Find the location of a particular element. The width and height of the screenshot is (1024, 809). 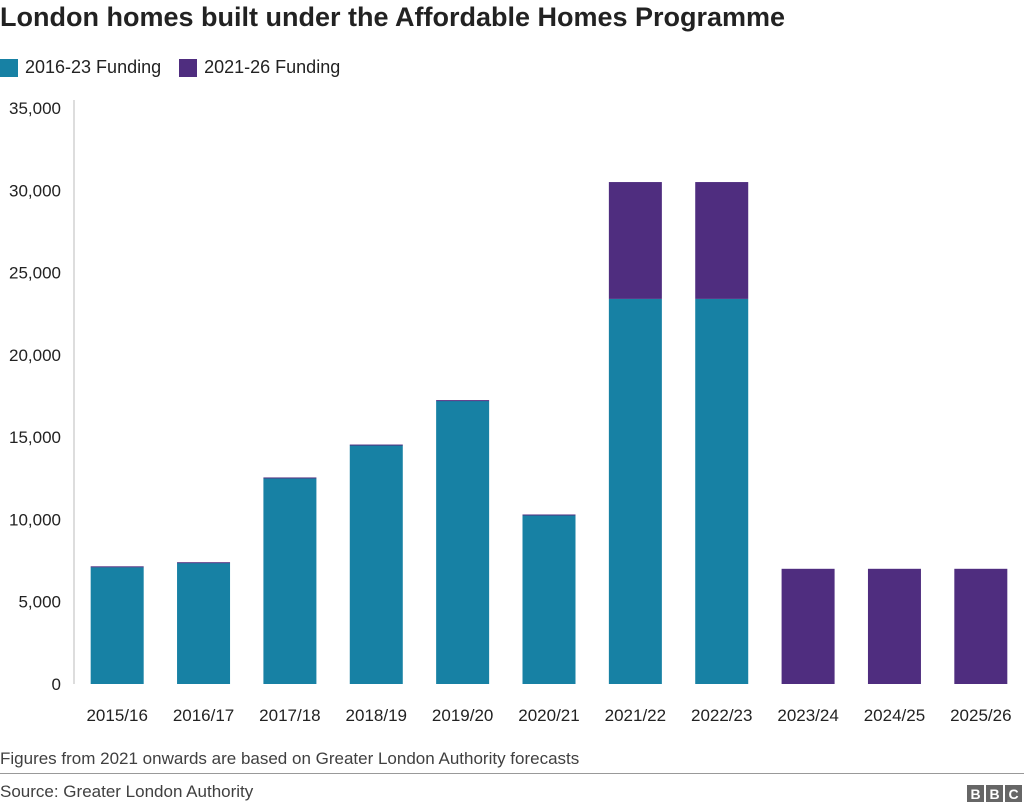

source-text: Source: Greater London Authority is located at coordinates (127, 791).